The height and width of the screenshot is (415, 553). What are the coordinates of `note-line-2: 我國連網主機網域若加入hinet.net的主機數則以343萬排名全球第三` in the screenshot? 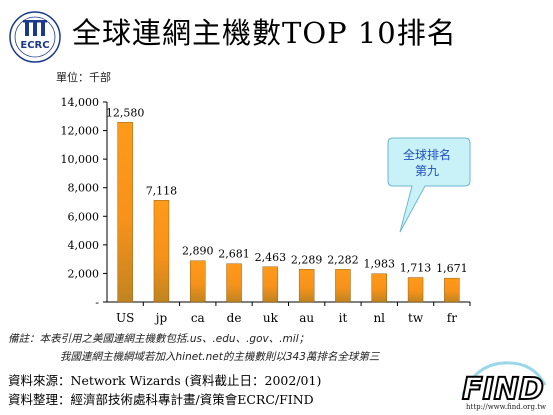 It's located at (220, 357).